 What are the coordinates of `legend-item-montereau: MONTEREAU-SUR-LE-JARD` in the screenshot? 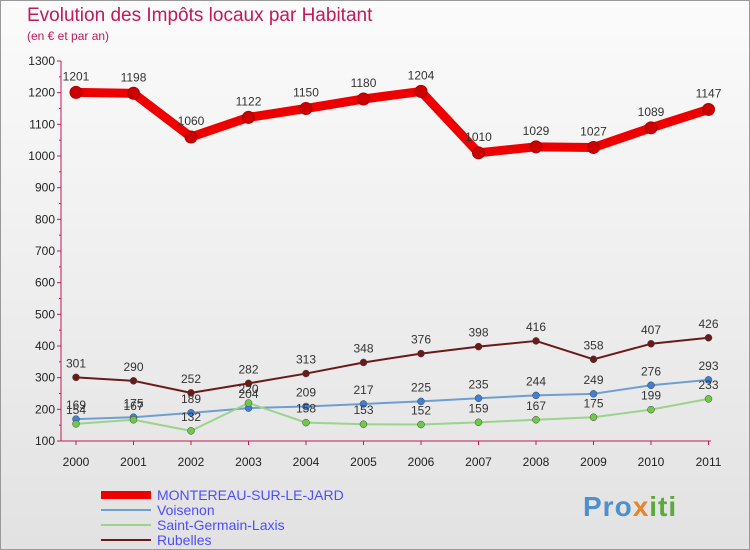 It's located at (222, 494).